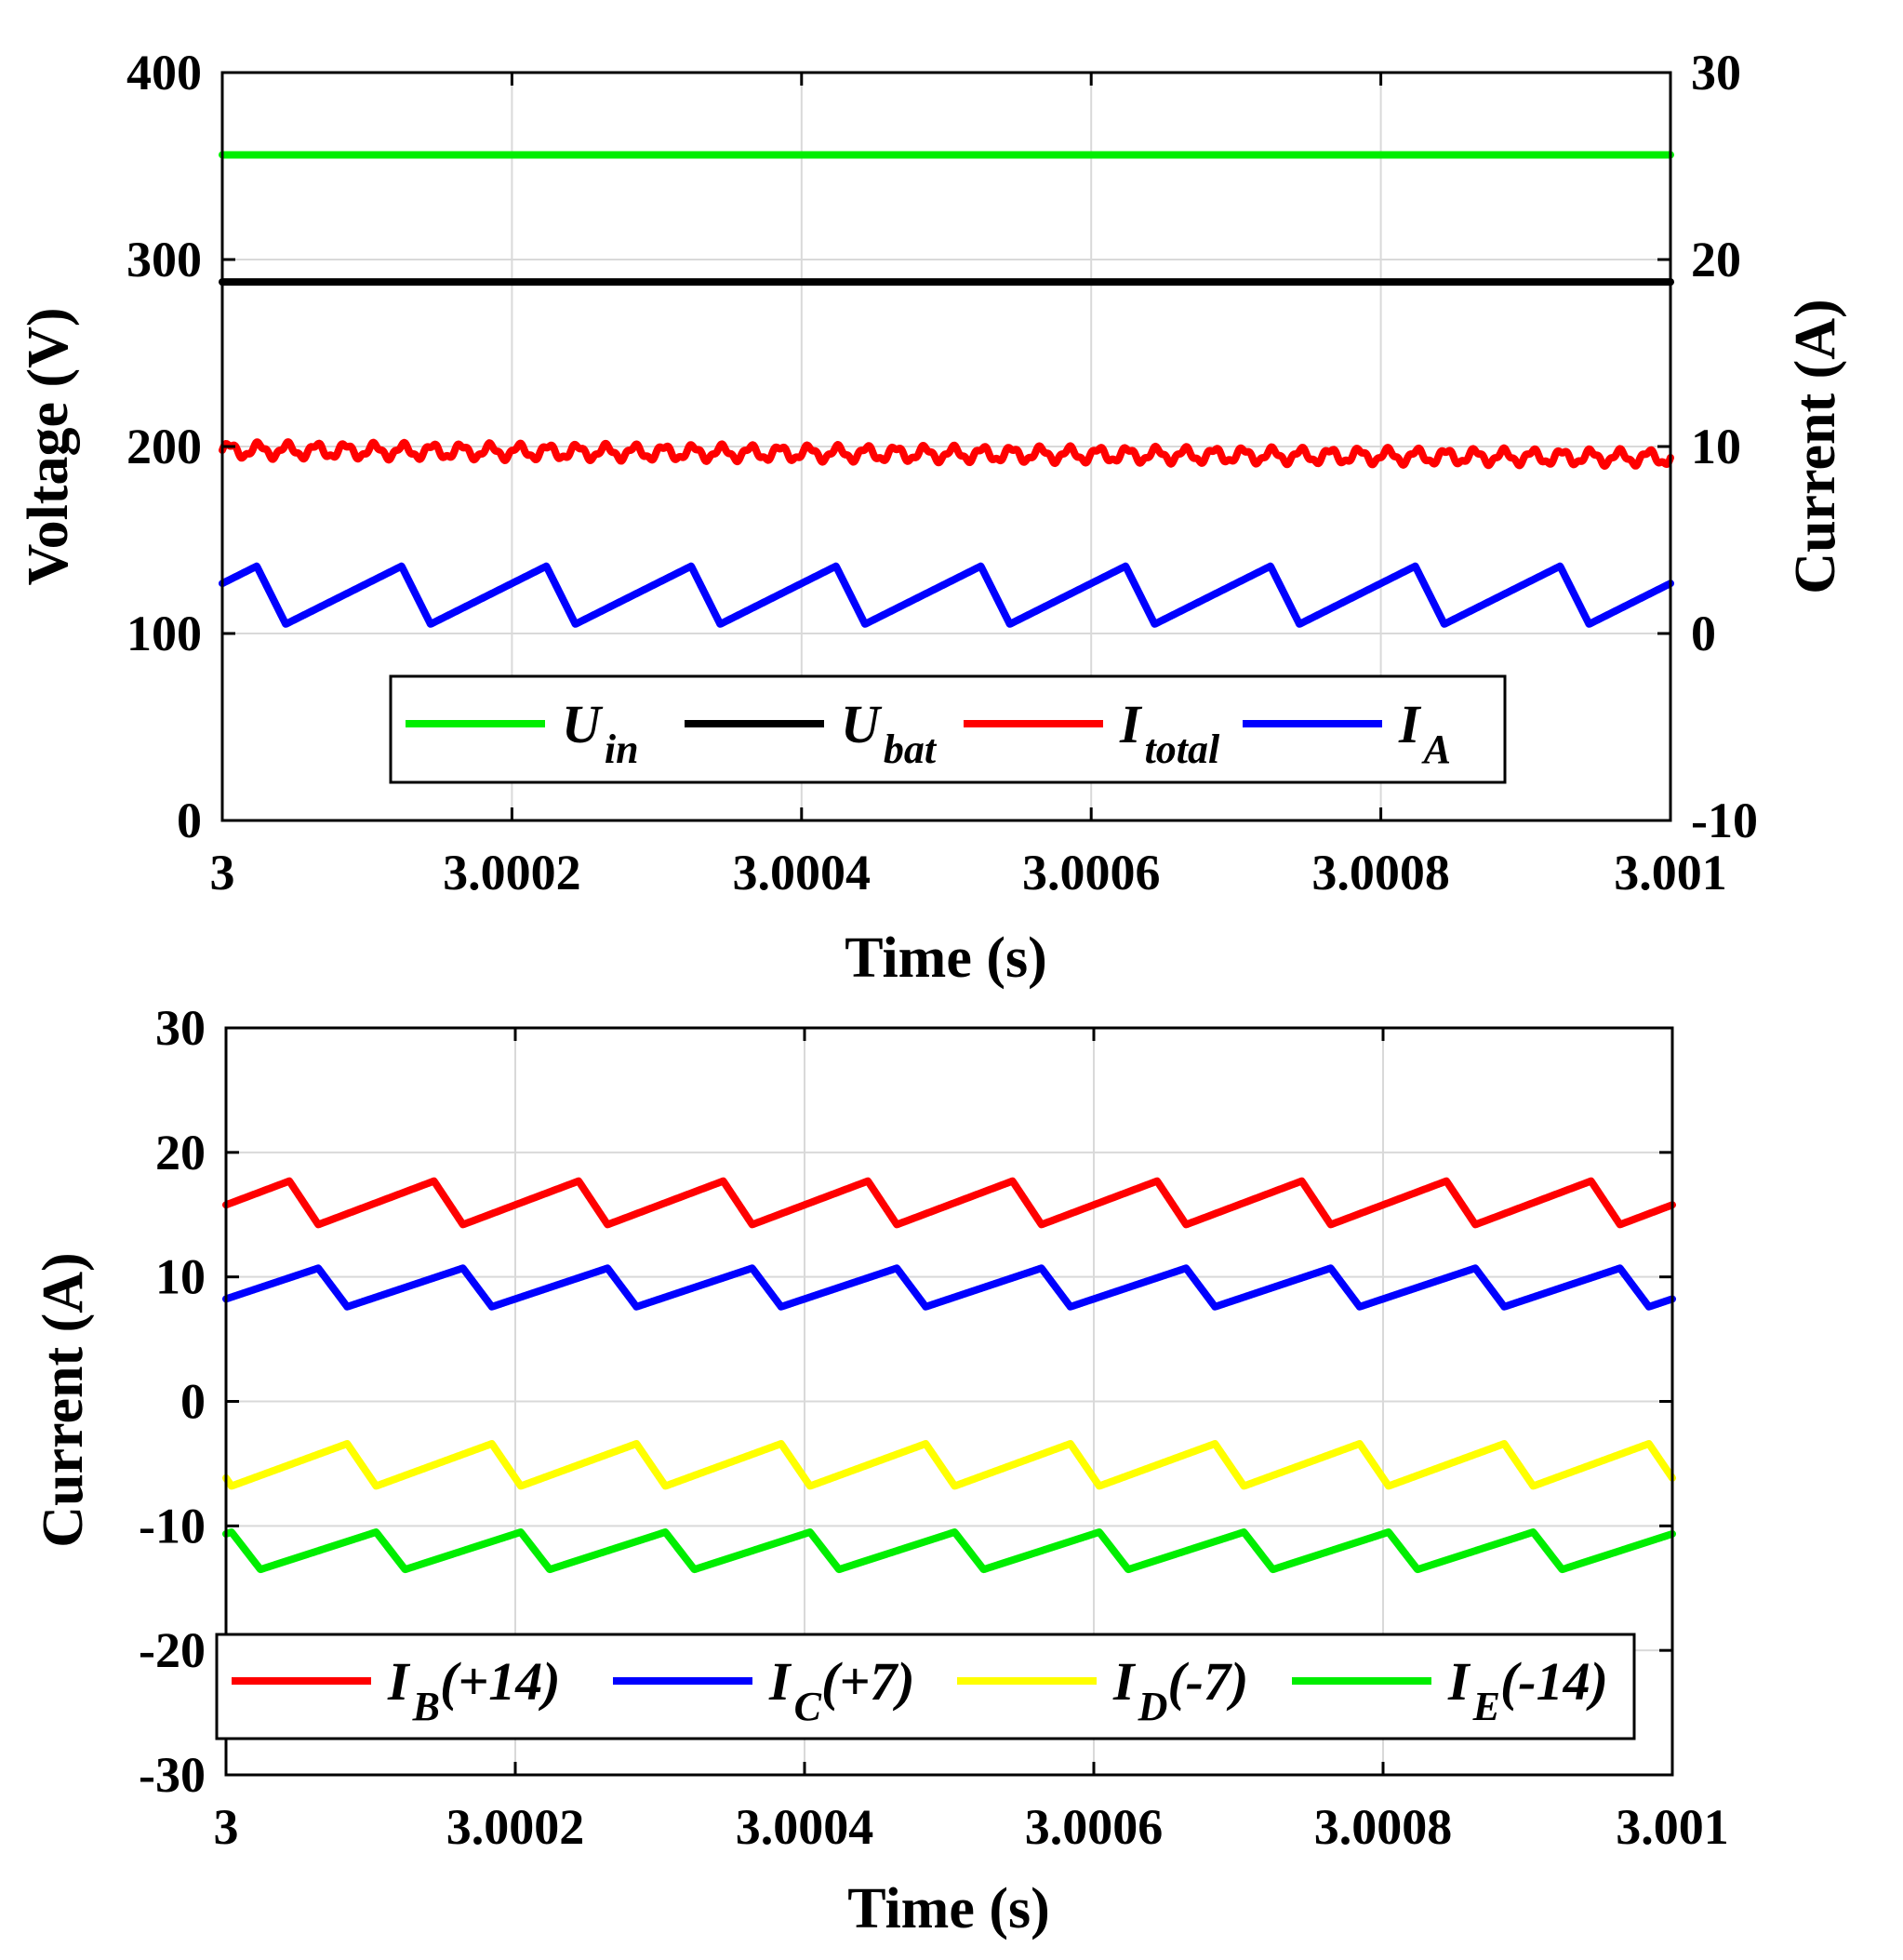 This screenshot has height=1960, width=1903. What do you see at coordinates (1716, 72) in the screenshot?
I see `y-tick-label-right: 30` at bounding box center [1716, 72].